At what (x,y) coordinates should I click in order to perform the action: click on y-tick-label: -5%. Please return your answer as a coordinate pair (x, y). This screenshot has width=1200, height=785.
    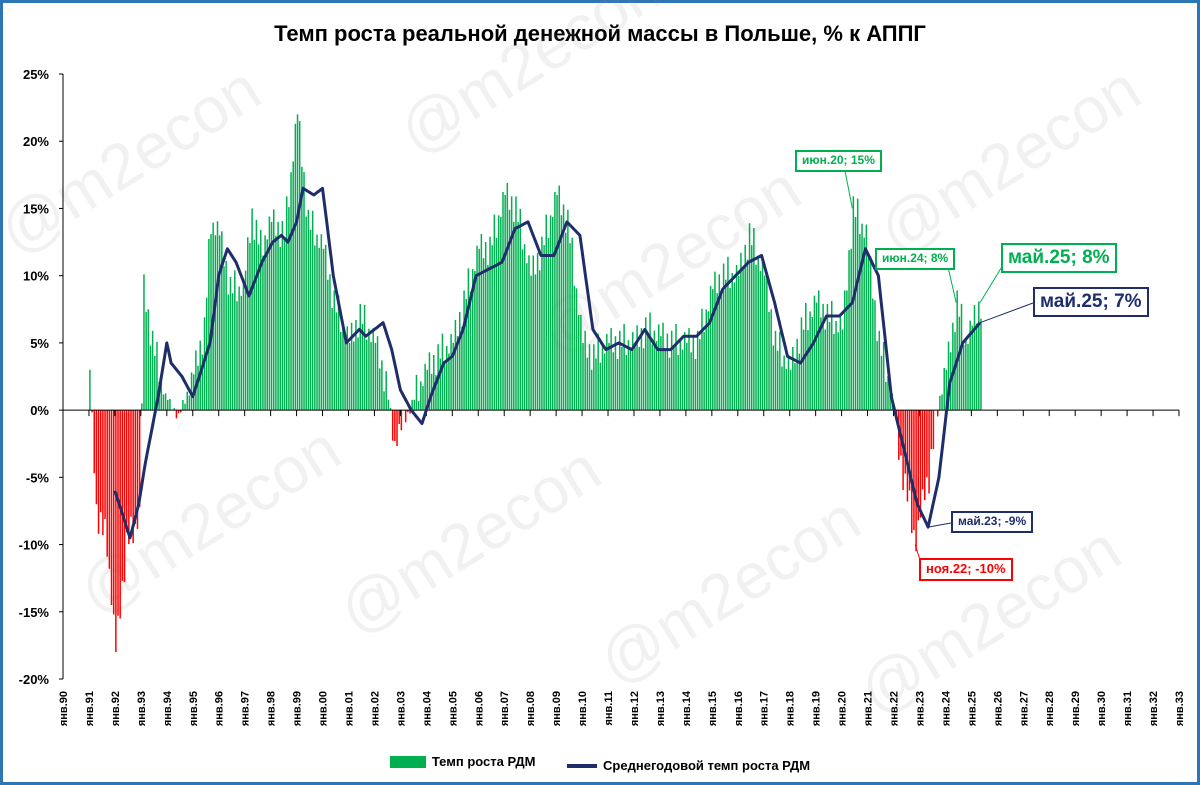
    Looking at the image, I should click on (38, 477).